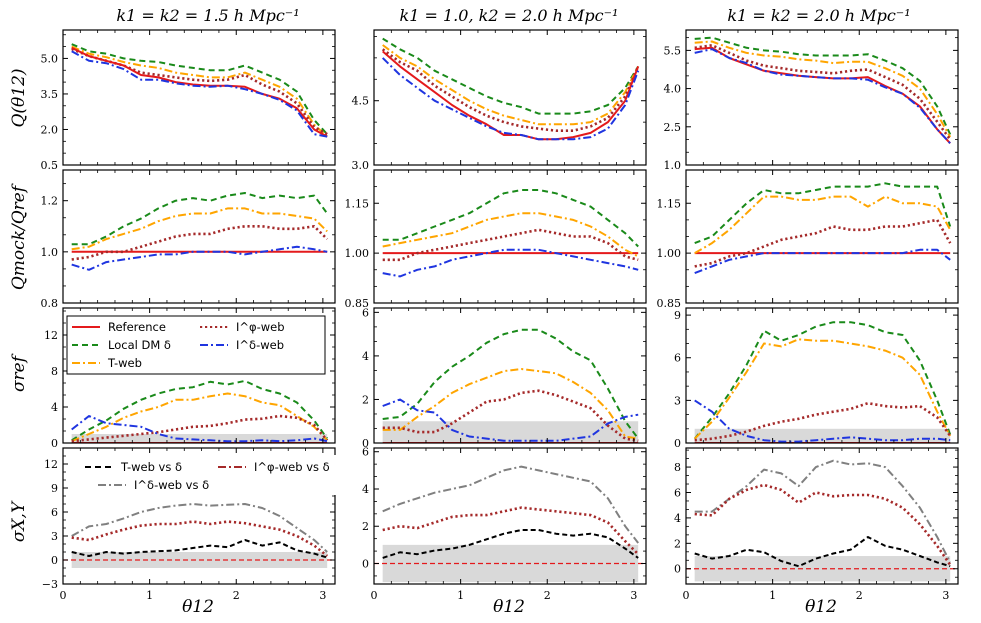  Describe the element at coordinates (50, 303) in the screenshot. I see `ytick-label: 0.8` at that location.